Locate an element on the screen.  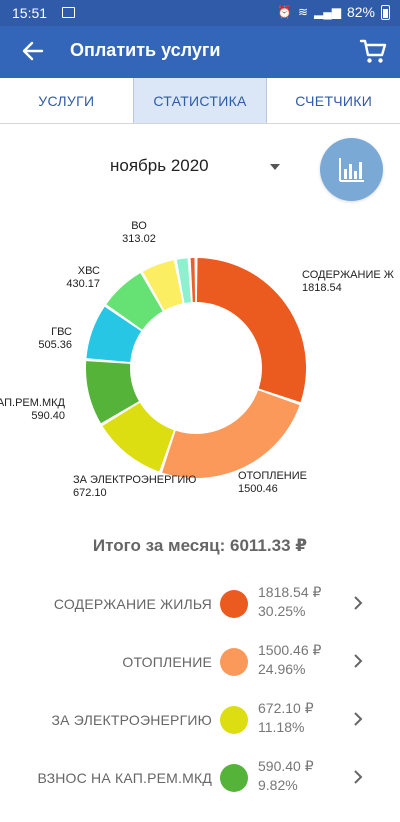
chart-toggle-button is located at coordinates (351, 169).